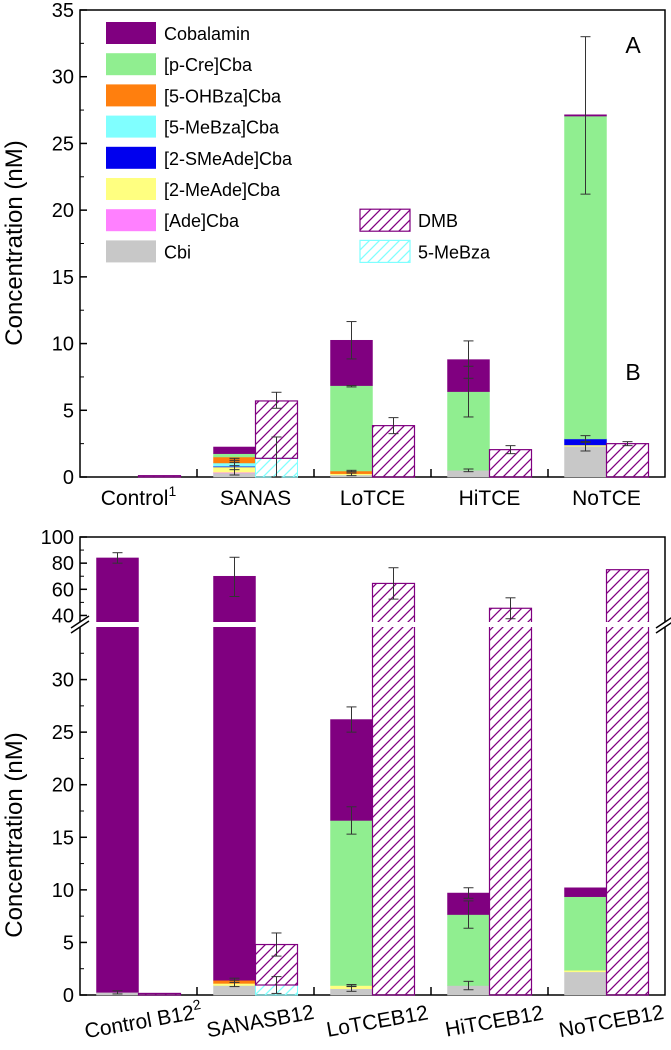  What do you see at coordinates (585, 892) in the screenshot?
I see `panel-b-bar-5-cobalamin` at bounding box center [585, 892].